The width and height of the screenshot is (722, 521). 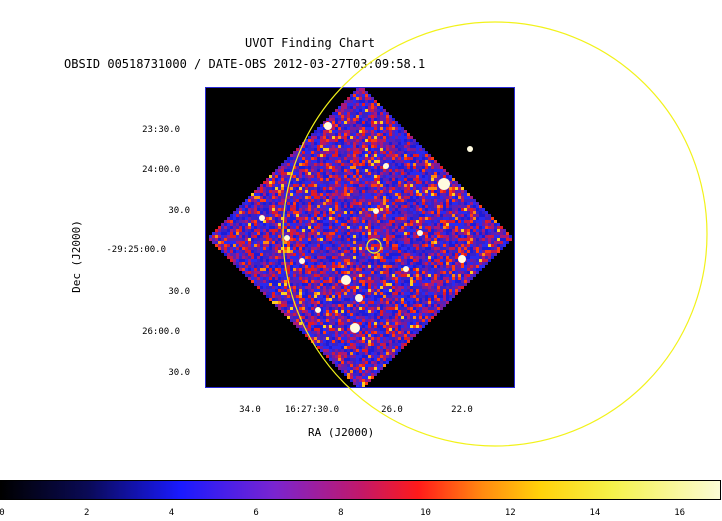 I want to click on colorbar-tick-label: 10, so click(x=425, y=513).